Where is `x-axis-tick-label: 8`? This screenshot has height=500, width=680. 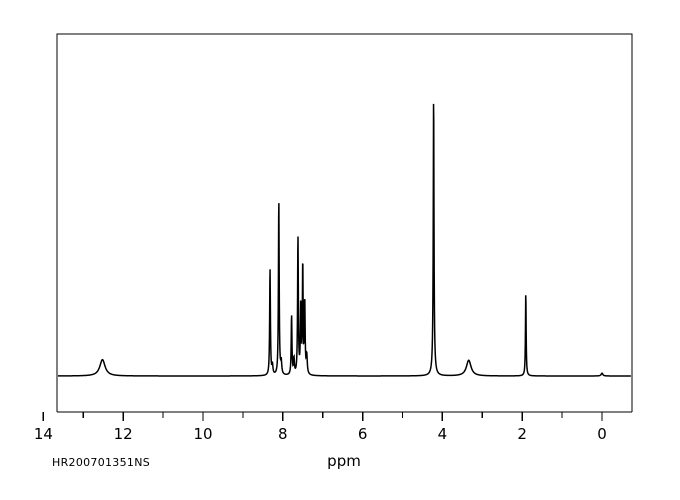
x-axis-tick-label: 8 is located at coordinates (283, 434).